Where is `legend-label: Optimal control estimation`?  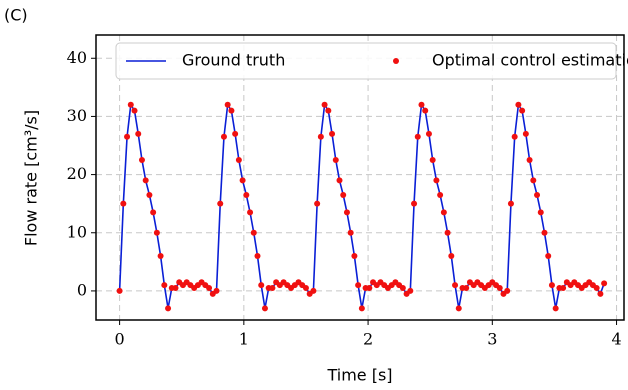
legend-label: Optimal control estimation is located at coordinates (530, 60).